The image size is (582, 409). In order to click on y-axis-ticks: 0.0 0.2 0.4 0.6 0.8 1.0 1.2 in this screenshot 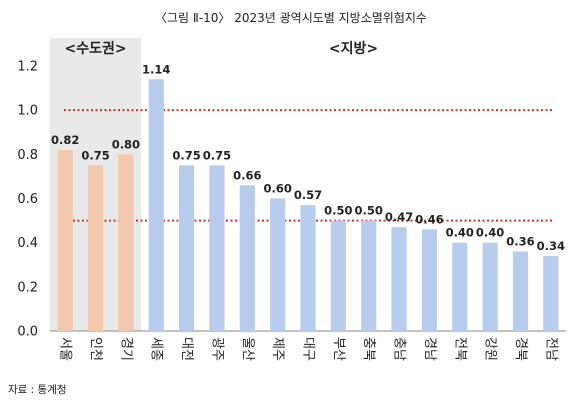, I will do `click(27, 200)`.